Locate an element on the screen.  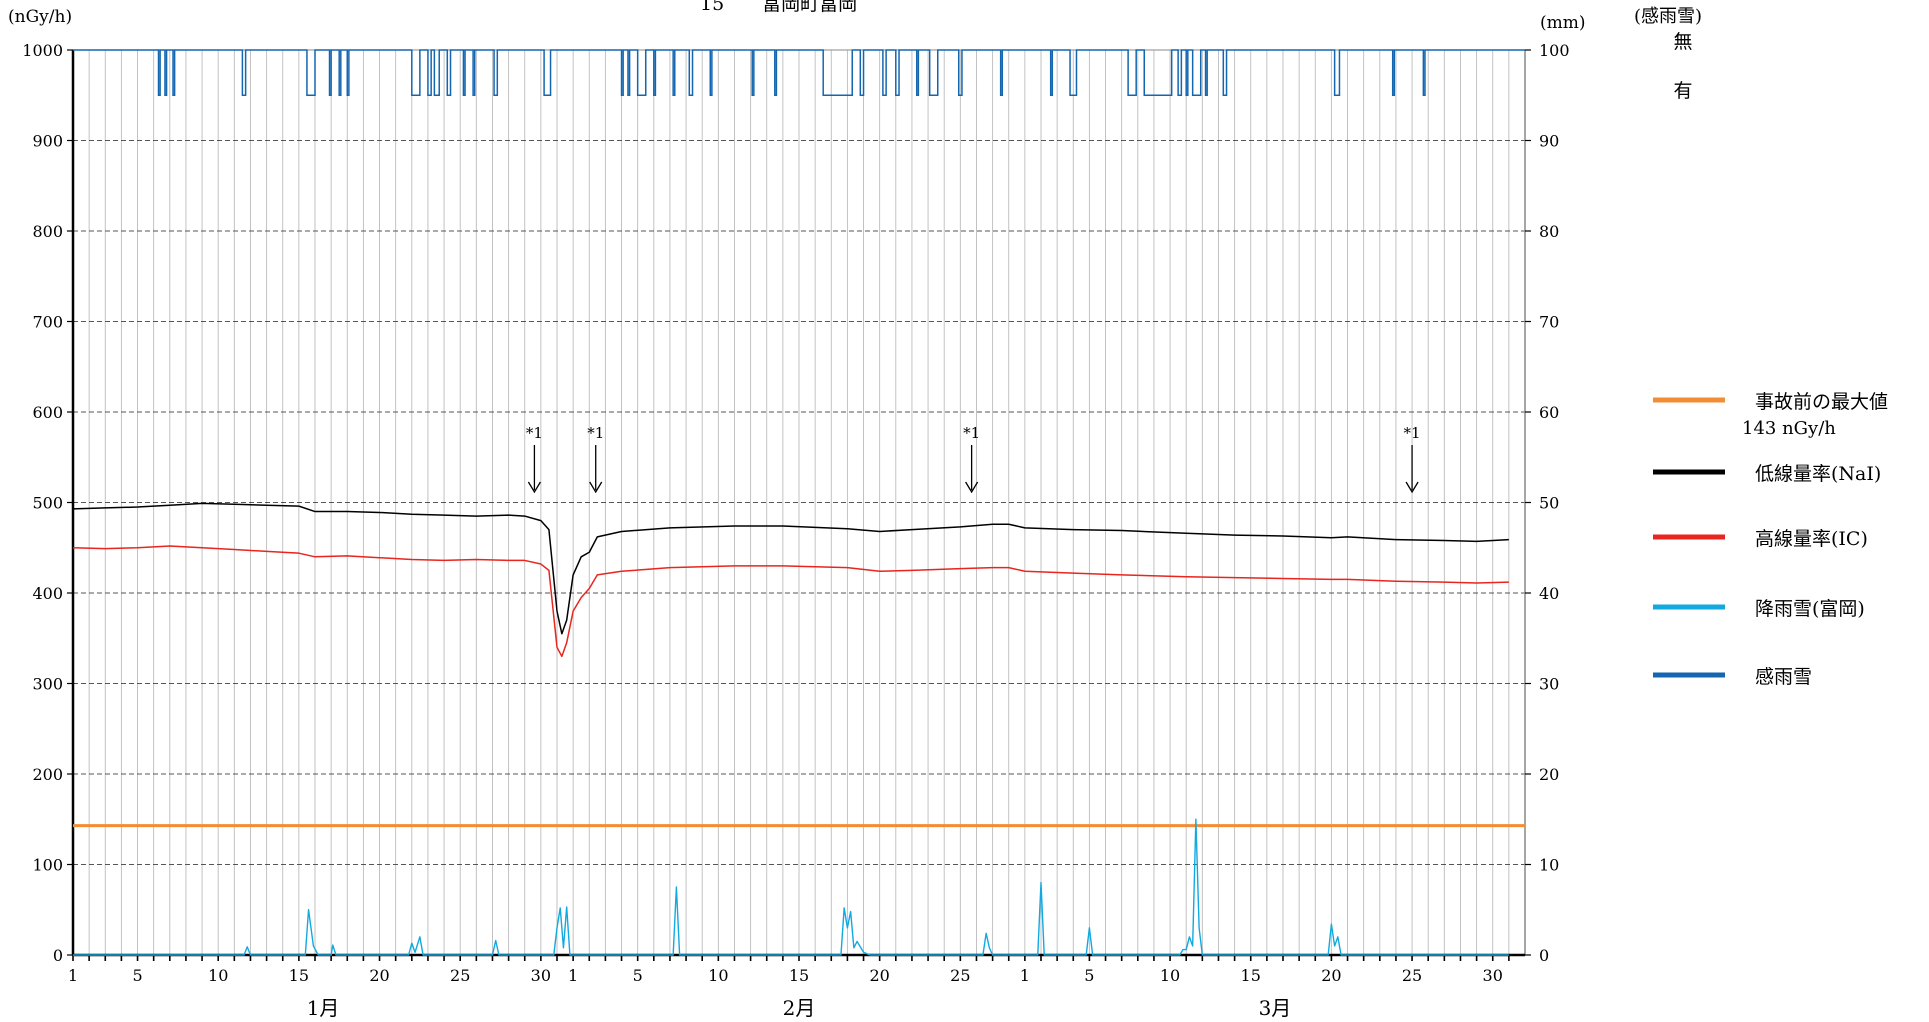
rain-indicator-header: (感雨雪) is located at coordinates (1668, 16).